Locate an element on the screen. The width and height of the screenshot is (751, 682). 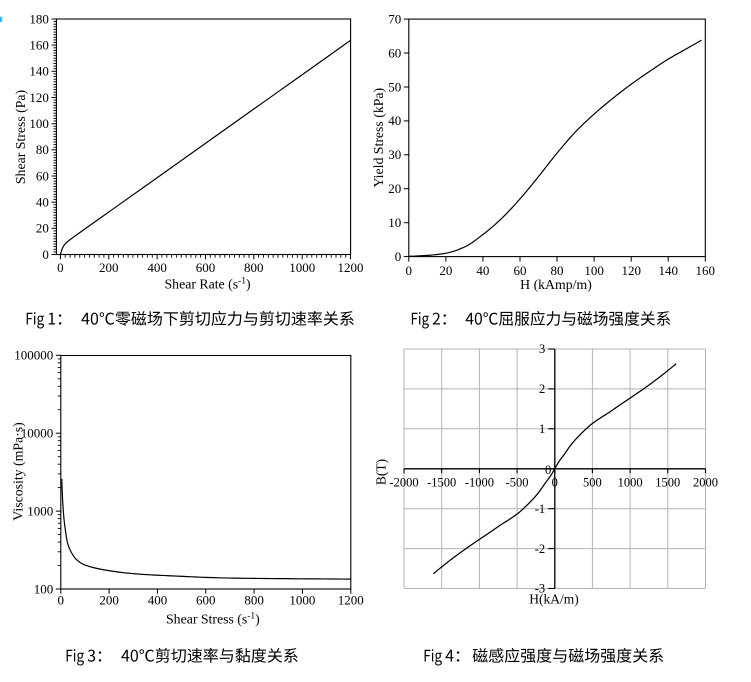
svg-text: B(T) is located at coordinates (381, 472).